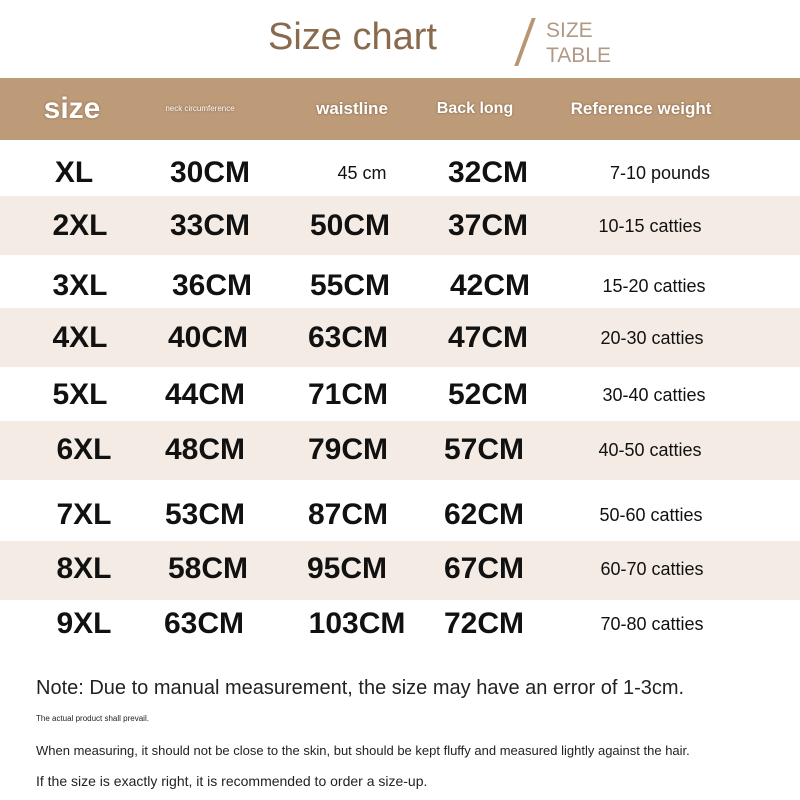 Image resolution: width=800 pixels, height=800 pixels. I want to click on cell-waist: 79CM, so click(348, 449).